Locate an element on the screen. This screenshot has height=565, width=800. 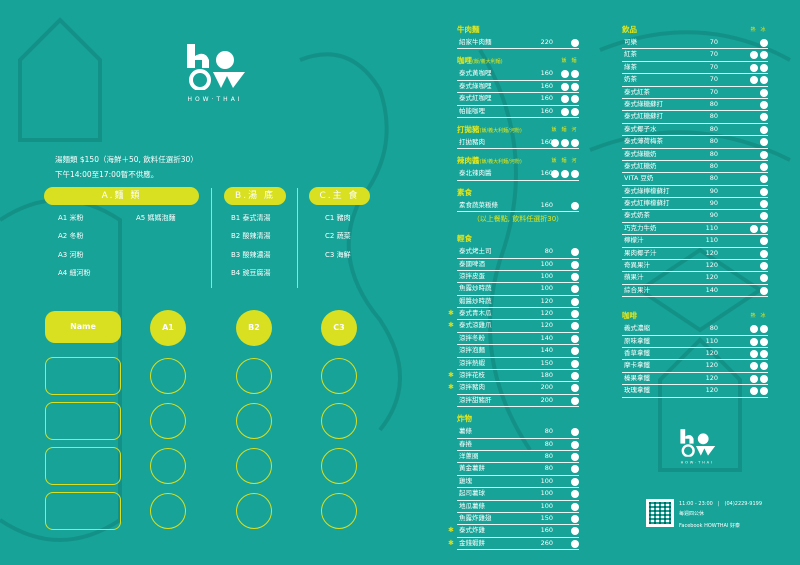
option-b3: B3 酸辣濃湯 is located at coordinates (251, 255).